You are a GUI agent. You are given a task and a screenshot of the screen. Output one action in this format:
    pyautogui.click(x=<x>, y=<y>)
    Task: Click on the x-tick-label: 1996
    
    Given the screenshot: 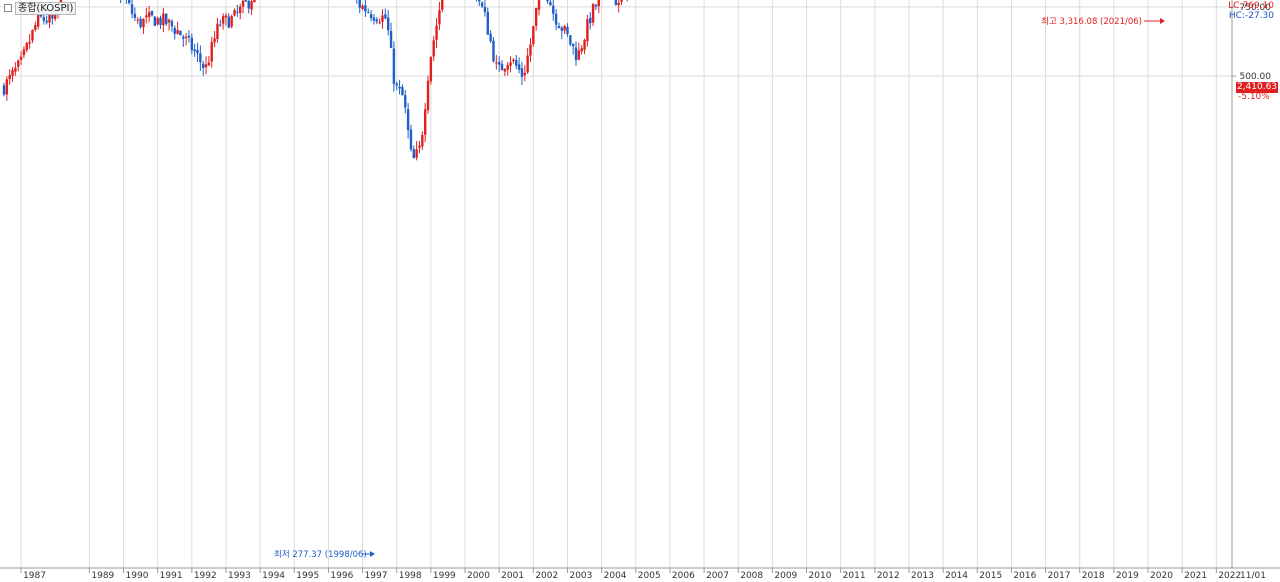 What is the action you would take?
    pyautogui.click(x=341, y=576)
    